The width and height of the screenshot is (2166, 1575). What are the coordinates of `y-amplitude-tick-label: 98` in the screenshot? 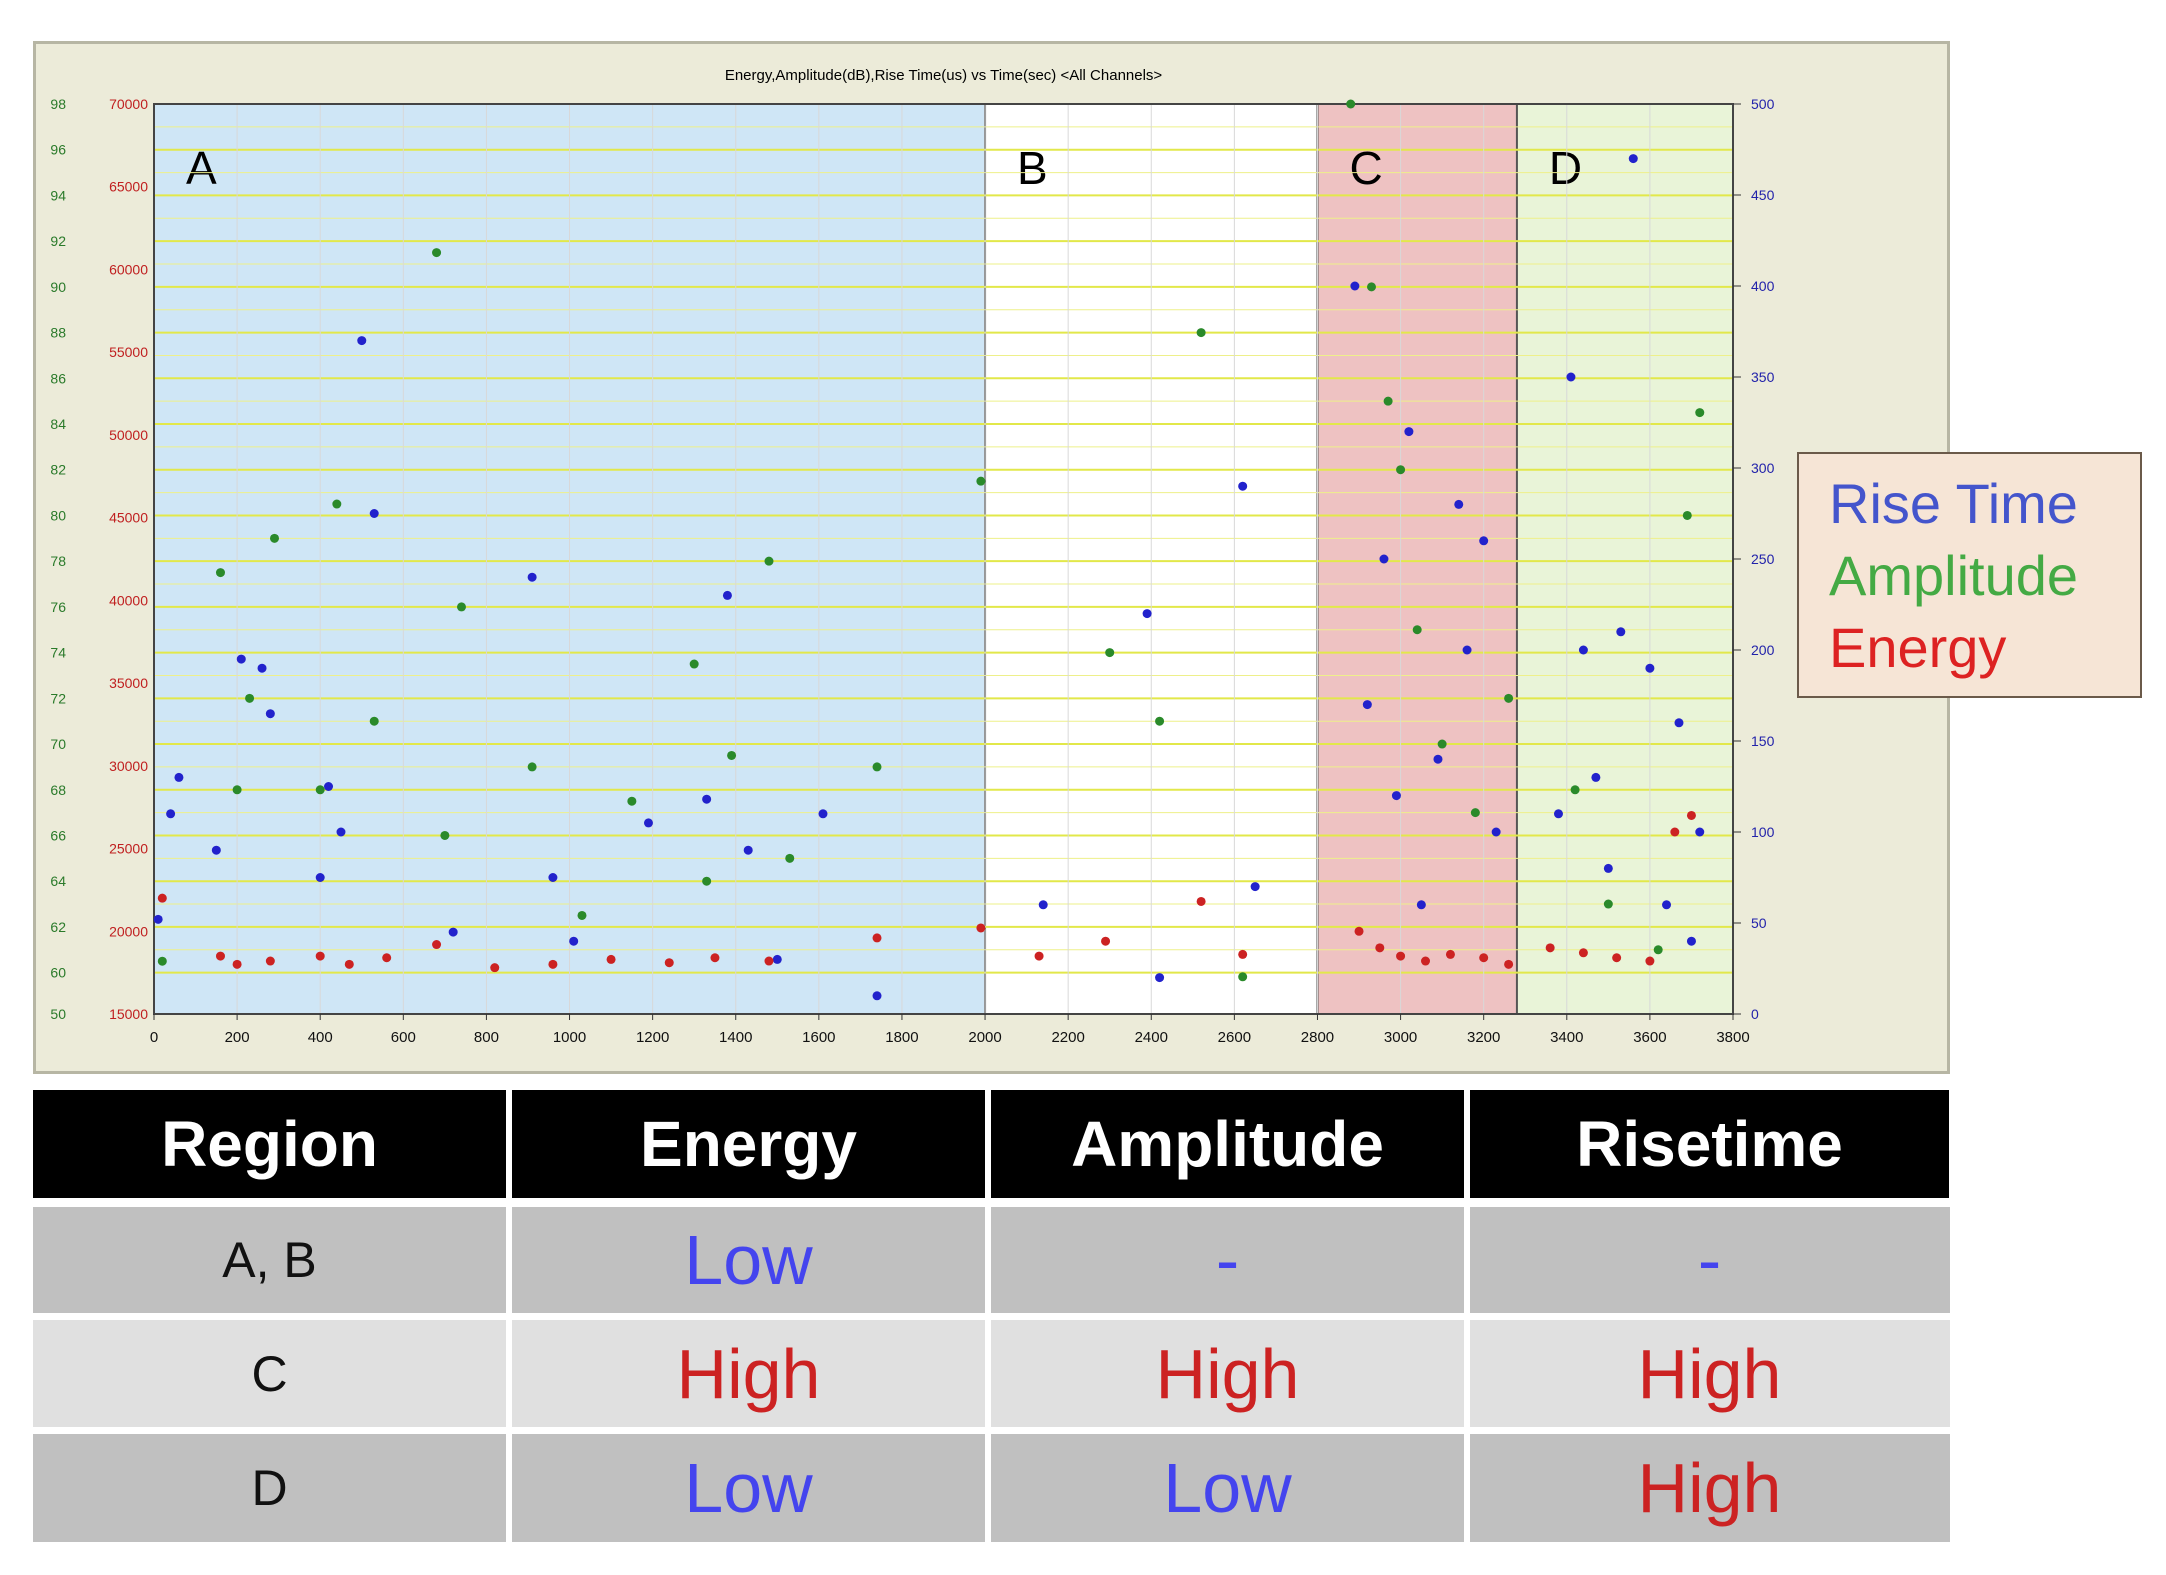 It's located at (58, 104).